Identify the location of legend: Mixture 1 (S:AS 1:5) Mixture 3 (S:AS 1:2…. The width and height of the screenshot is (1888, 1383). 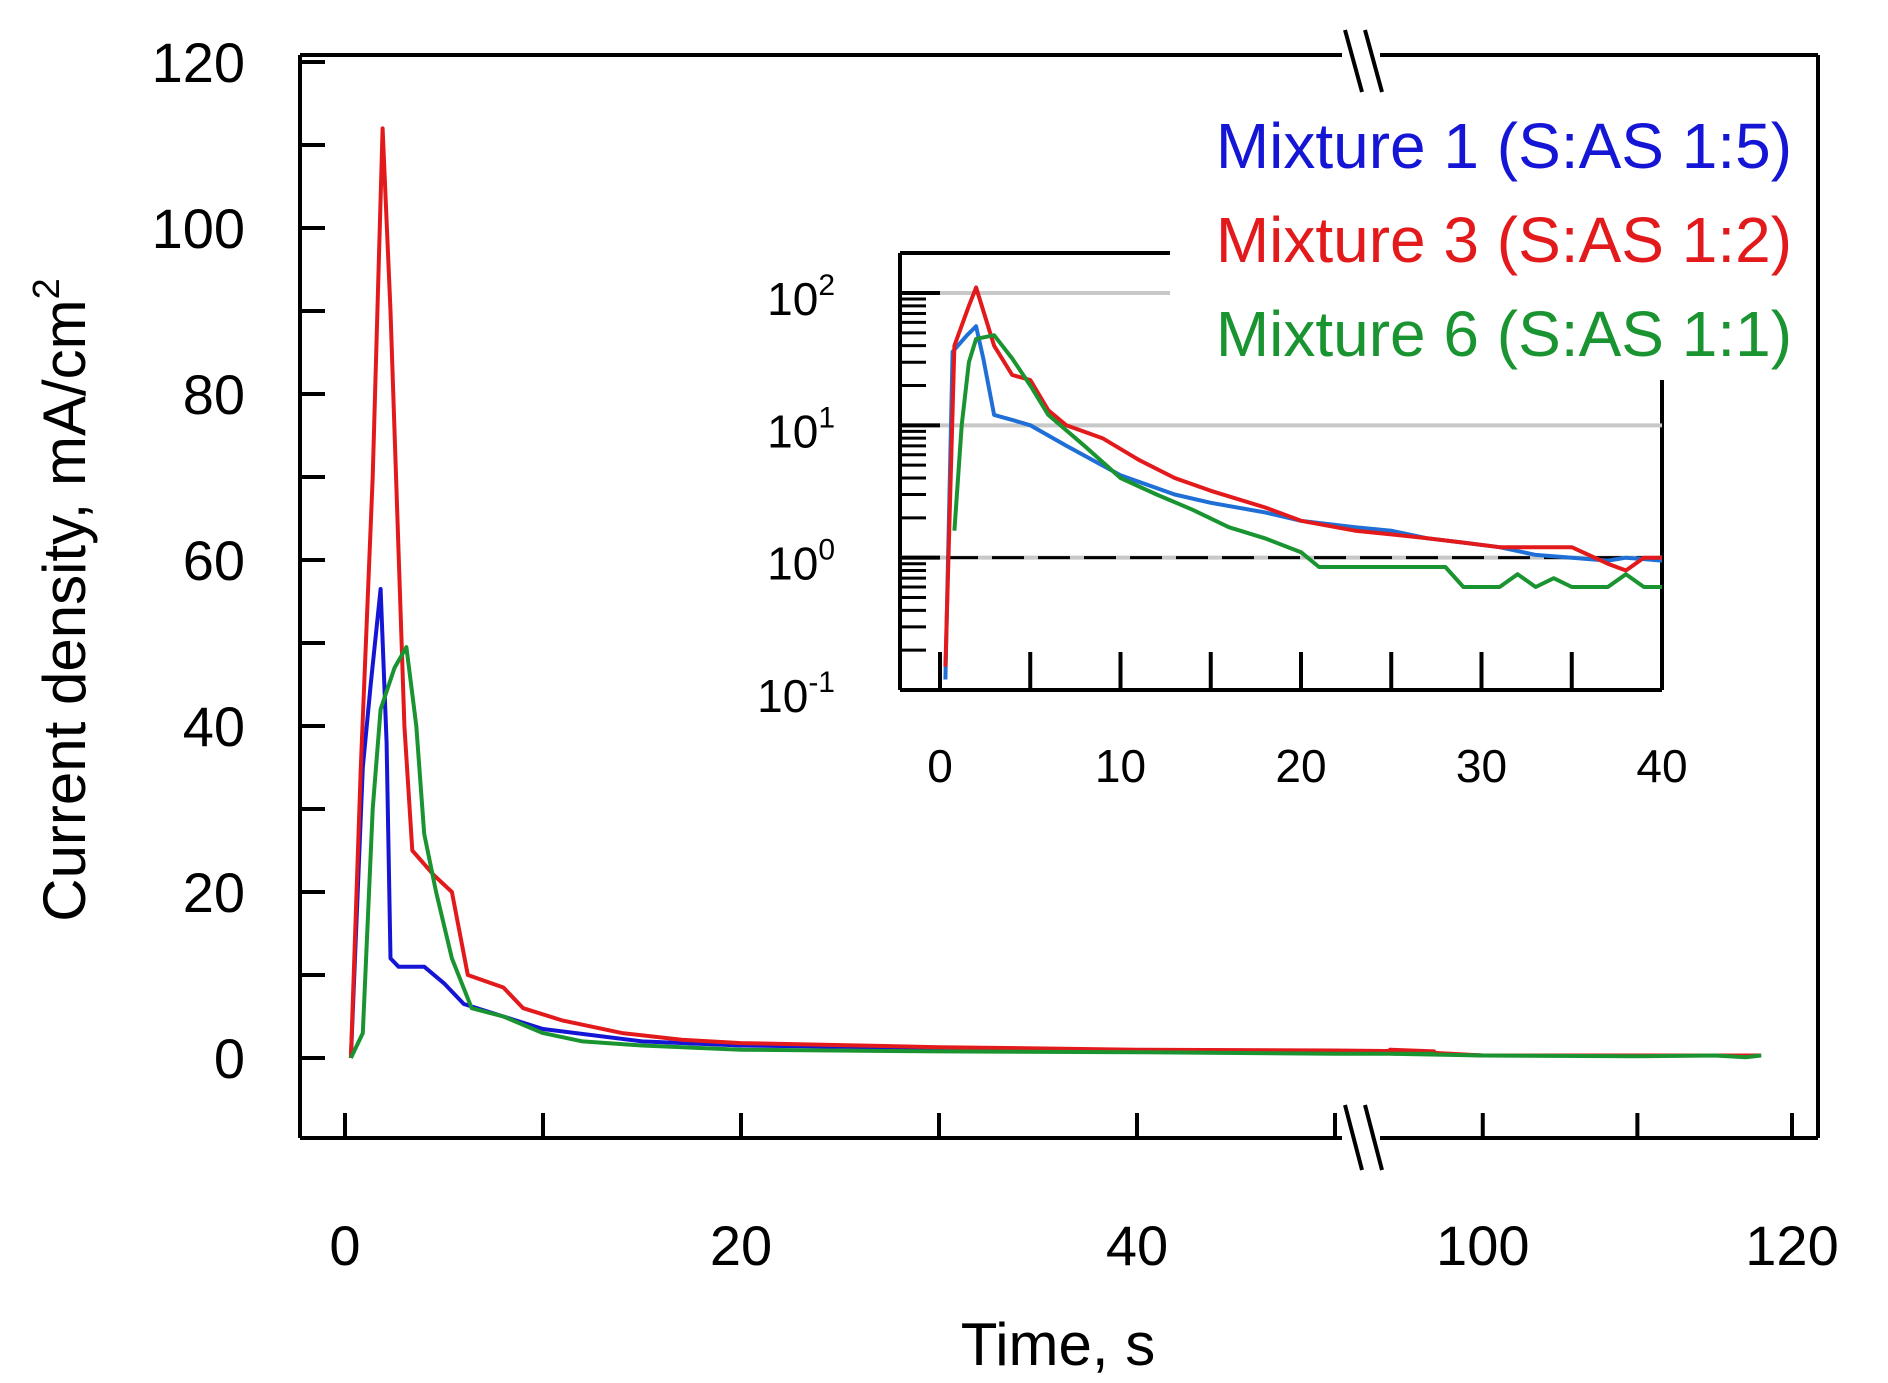
(1490, 242).